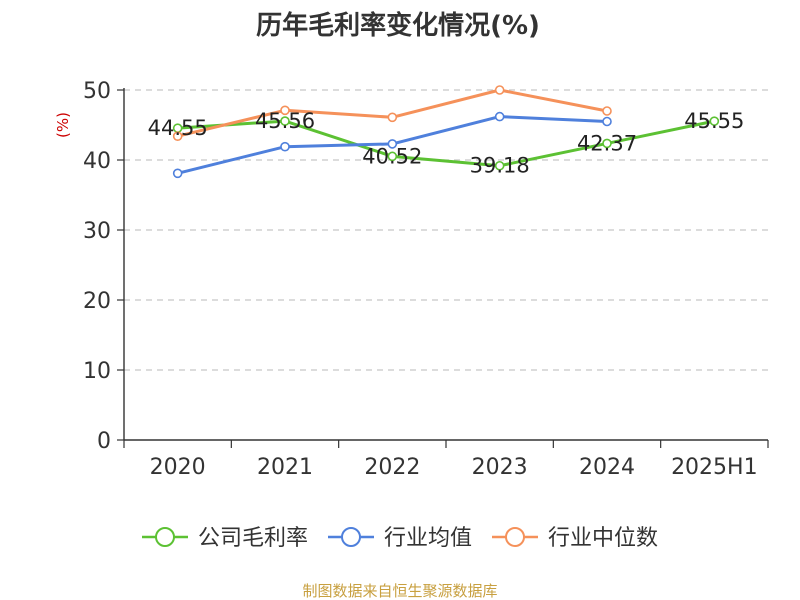 Image resolution: width=800 pixels, height=600 pixels. I want to click on y-tick-label: 20, so click(97, 301).